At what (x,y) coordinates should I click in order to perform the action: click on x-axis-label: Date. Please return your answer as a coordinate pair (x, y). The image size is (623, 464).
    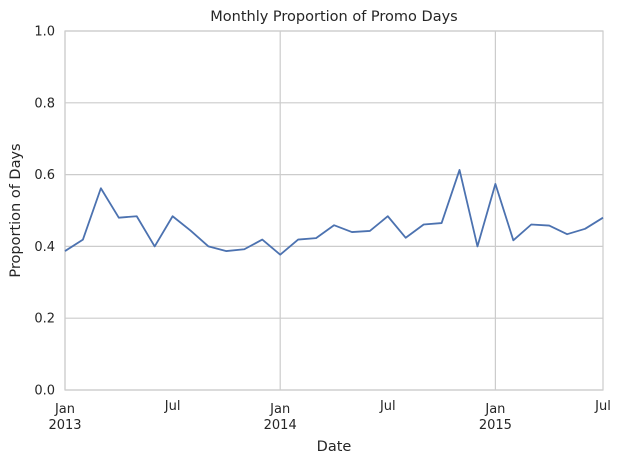
    Looking at the image, I should click on (334, 447).